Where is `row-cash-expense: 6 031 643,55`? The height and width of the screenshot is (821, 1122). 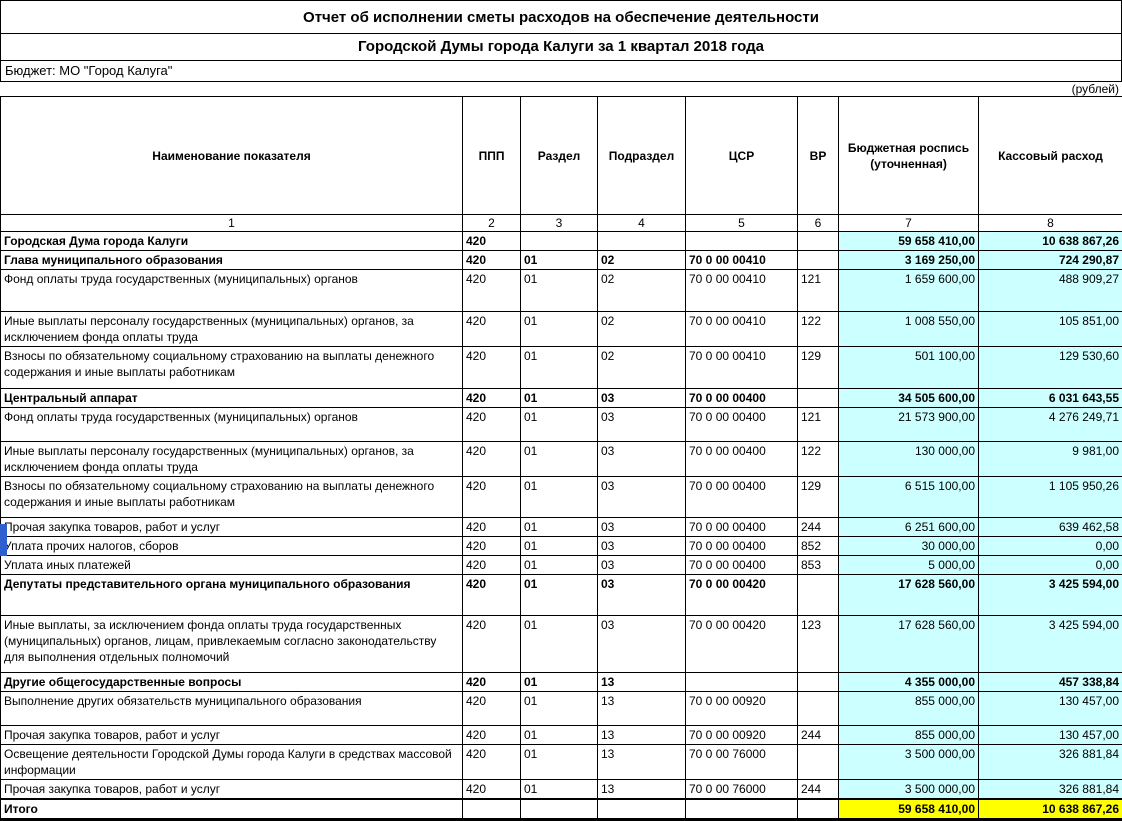 row-cash-expense: 6 031 643,55 is located at coordinates (1050, 398).